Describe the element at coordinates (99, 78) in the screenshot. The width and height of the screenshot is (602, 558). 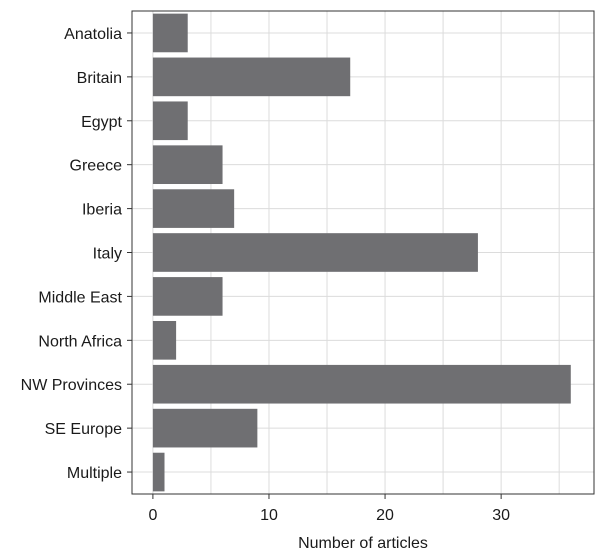
I see `y-tick-label: Britain` at that location.